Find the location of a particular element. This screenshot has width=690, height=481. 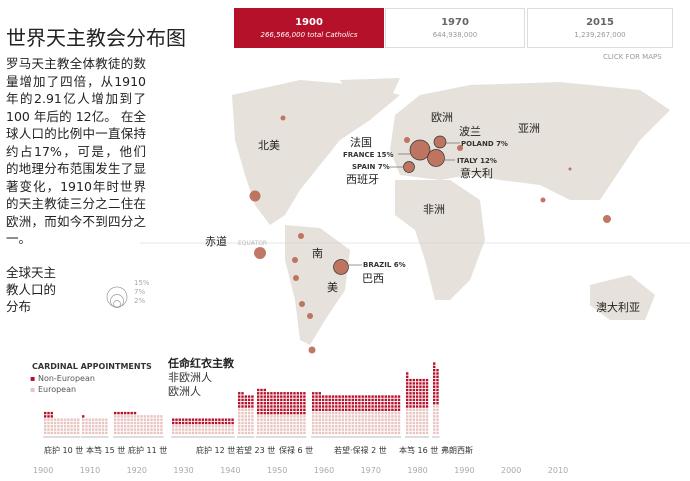

size-legend-15: 15% is located at coordinates (142, 283).